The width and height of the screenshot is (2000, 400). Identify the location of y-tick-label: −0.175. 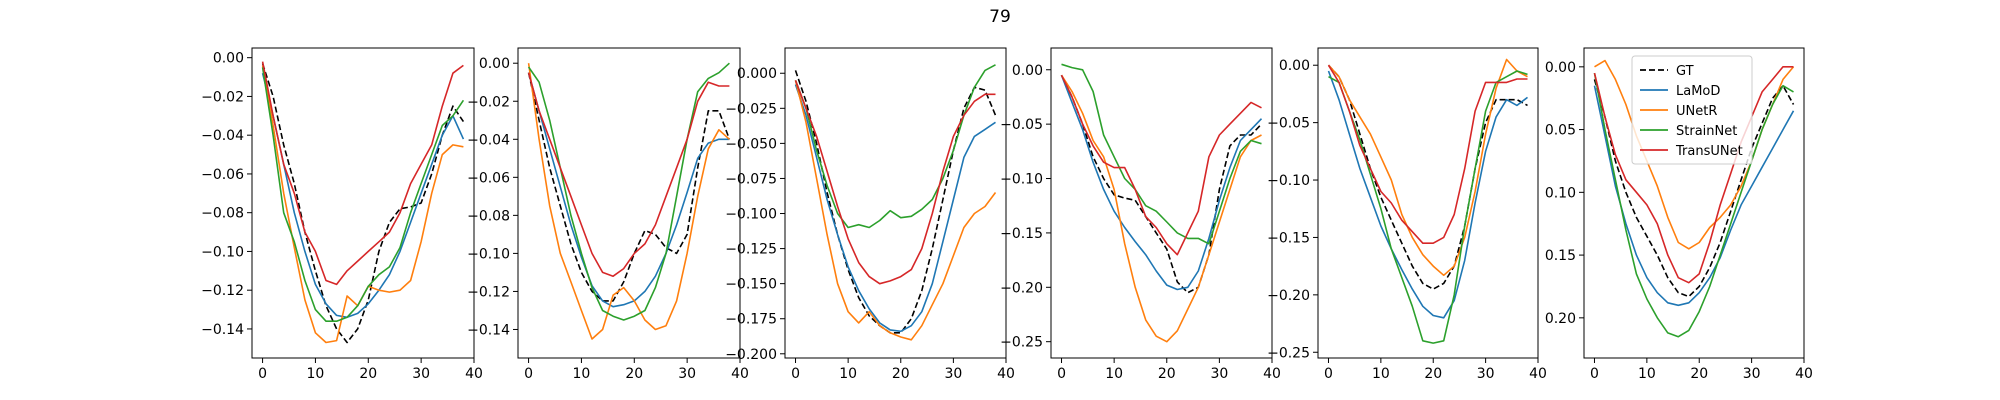
(751, 320).